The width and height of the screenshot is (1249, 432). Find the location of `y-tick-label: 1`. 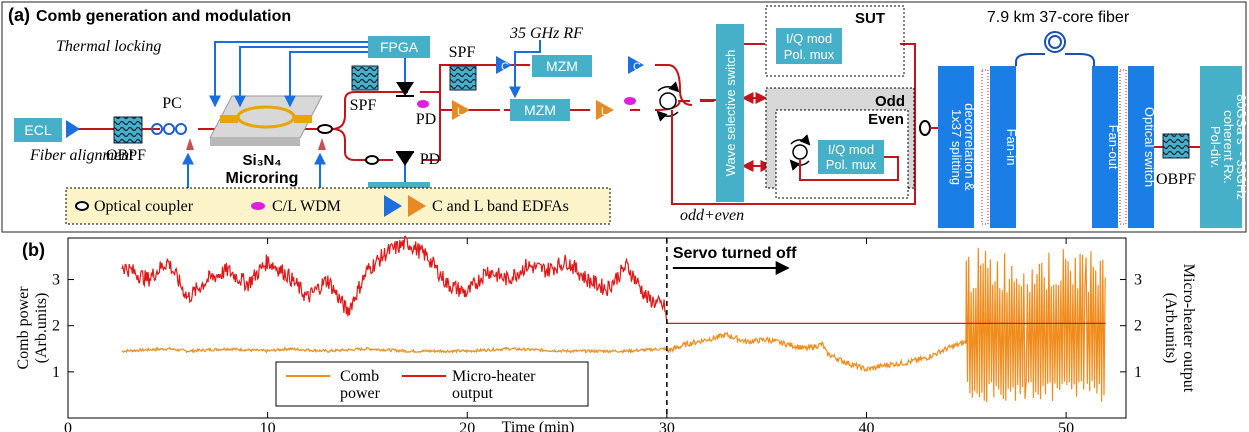

y-tick-label: 1 is located at coordinates (56, 372).